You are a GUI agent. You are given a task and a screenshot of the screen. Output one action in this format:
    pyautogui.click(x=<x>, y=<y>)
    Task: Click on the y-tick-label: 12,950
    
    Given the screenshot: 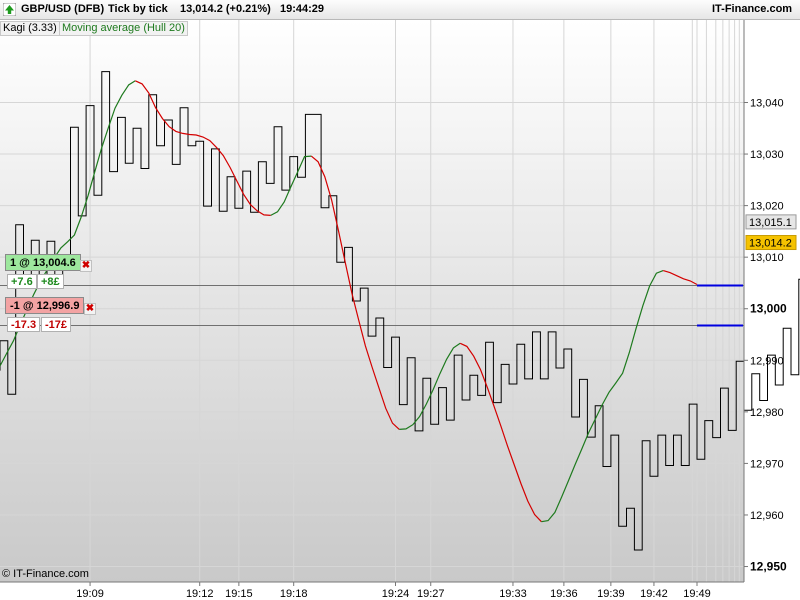 What is the action you would take?
    pyautogui.click(x=768, y=567)
    